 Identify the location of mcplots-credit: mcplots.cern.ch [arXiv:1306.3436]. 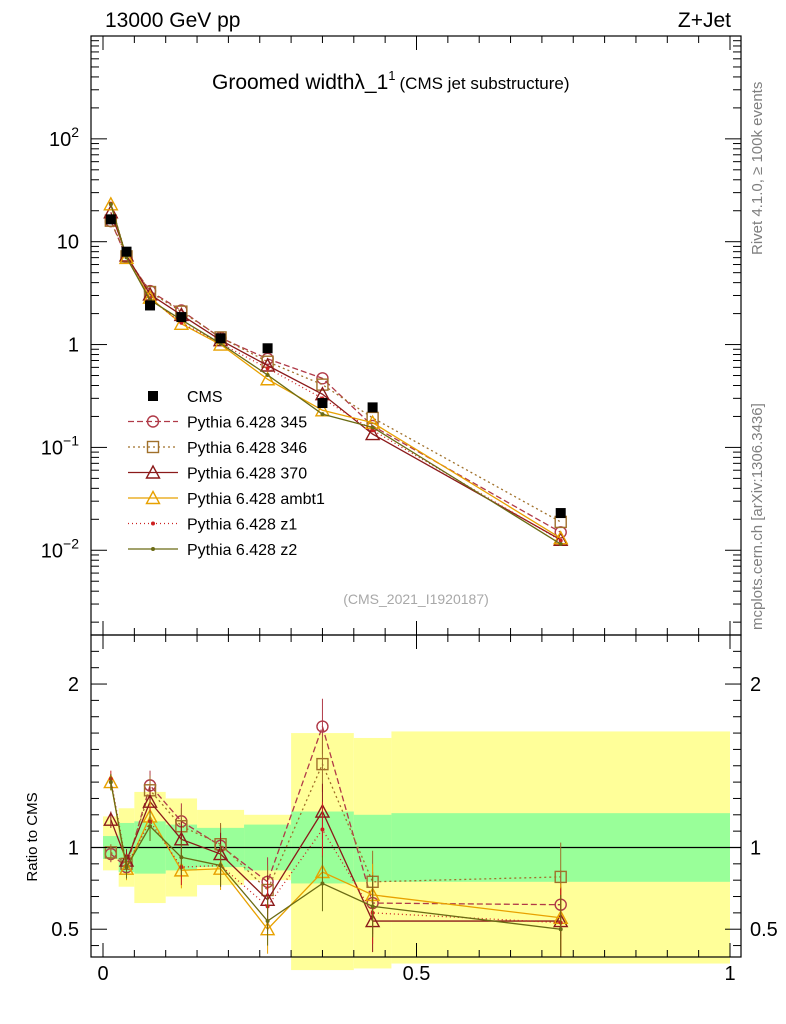
(757, 516).